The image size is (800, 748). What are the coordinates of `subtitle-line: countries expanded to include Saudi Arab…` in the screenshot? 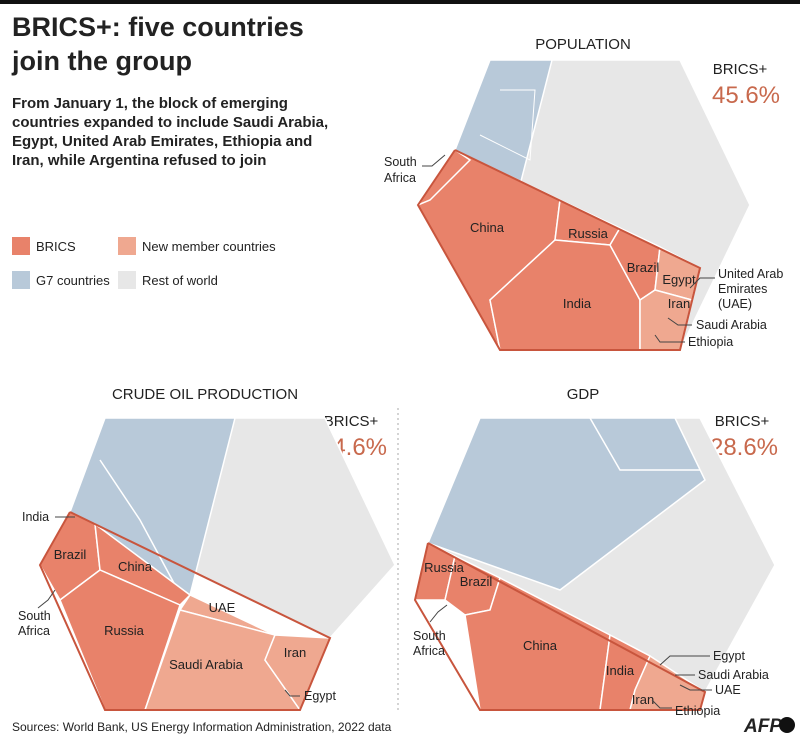 It's located at (170, 122).